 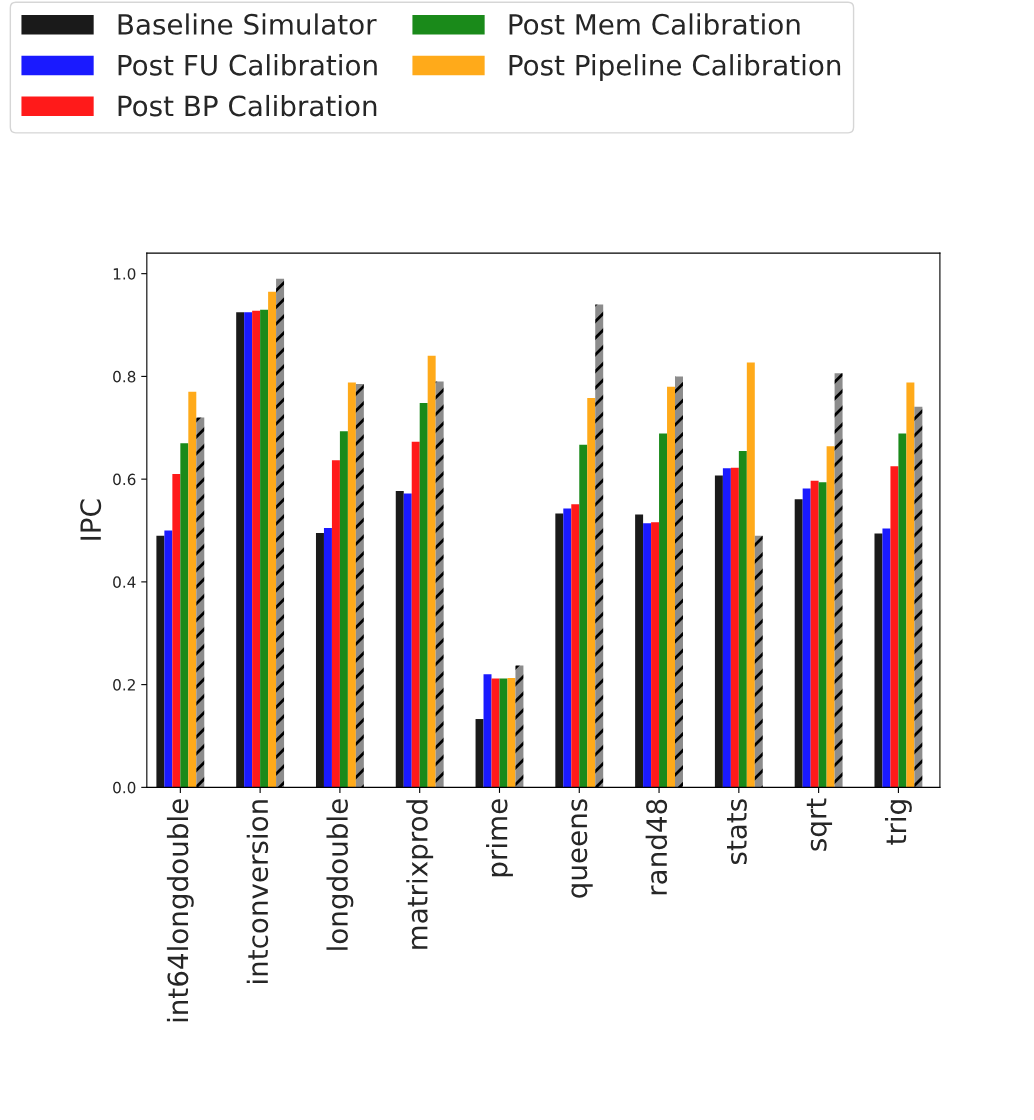 I want to click on x-tick-label: longdouble, so click(x=340, y=874).